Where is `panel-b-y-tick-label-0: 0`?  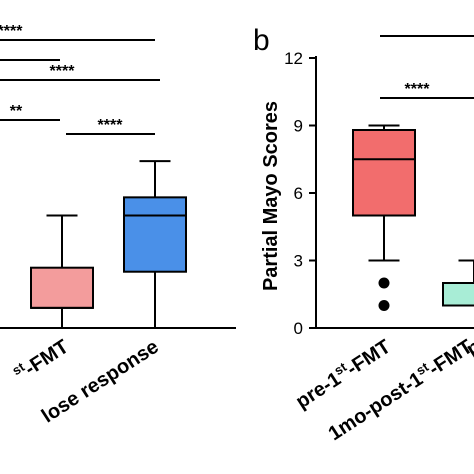 panel-b-y-tick-label-0: 0 is located at coordinates (298, 328).